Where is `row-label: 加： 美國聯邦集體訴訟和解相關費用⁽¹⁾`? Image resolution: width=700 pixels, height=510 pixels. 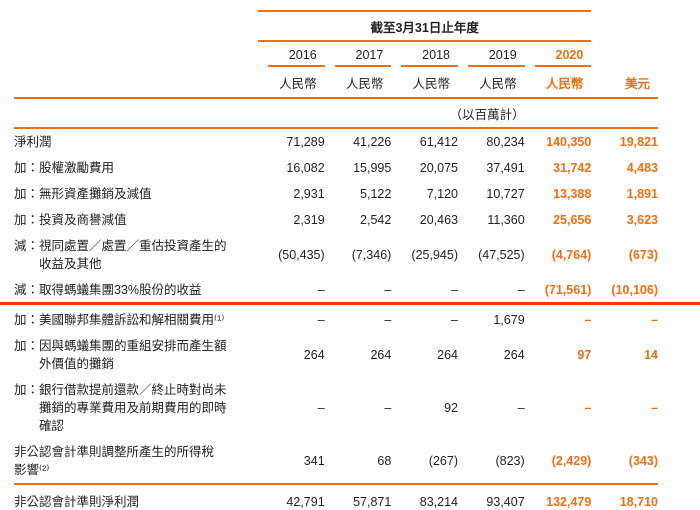
row-label: 加： 美國聯邦集體訴訟和解相關費用⁽¹⁾ is located at coordinates (136, 320).